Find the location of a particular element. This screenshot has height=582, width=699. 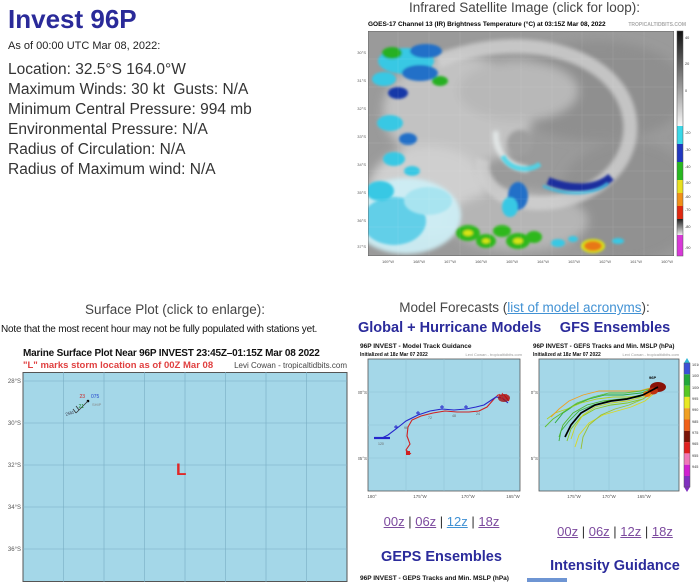

svg-text: 72 is located at coordinates (430, 418).